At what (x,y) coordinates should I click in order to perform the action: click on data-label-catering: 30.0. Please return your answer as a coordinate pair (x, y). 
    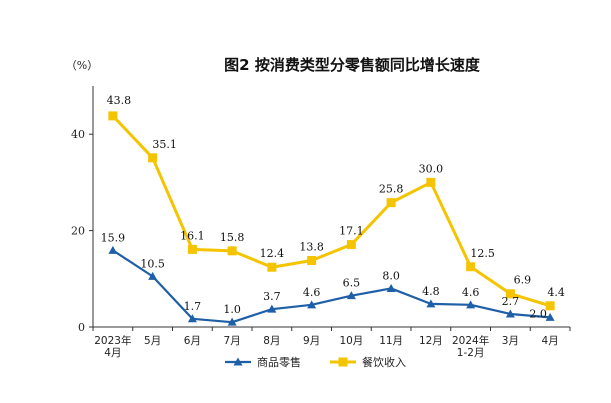
    Looking at the image, I should click on (431, 168).